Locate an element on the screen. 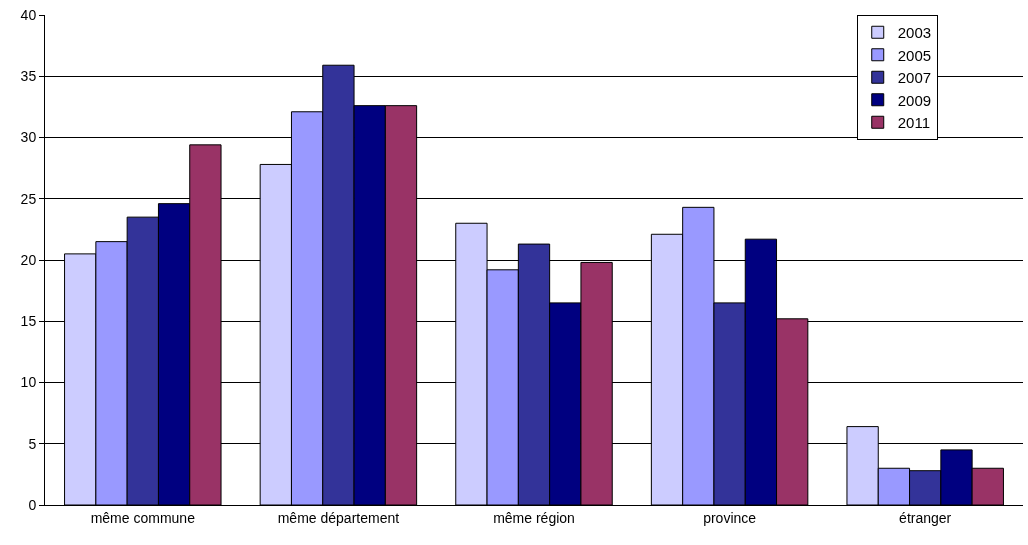 This screenshot has width=1028, height=545. y-tick-label: 25 is located at coordinates (28, 198).